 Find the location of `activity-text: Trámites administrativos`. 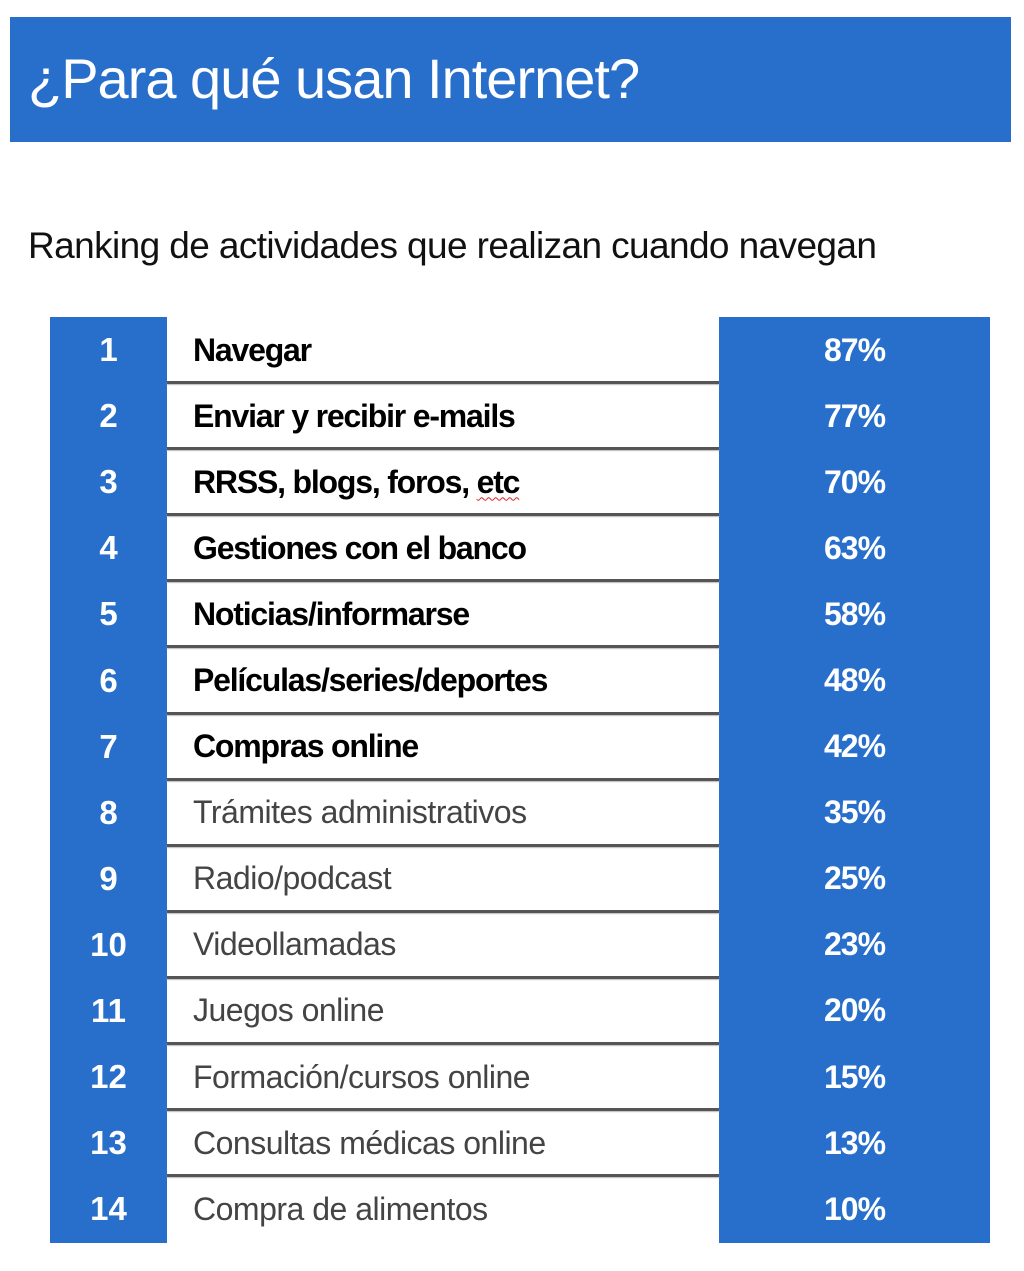

activity-text: Trámites administrativos is located at coordinates (360, 812).